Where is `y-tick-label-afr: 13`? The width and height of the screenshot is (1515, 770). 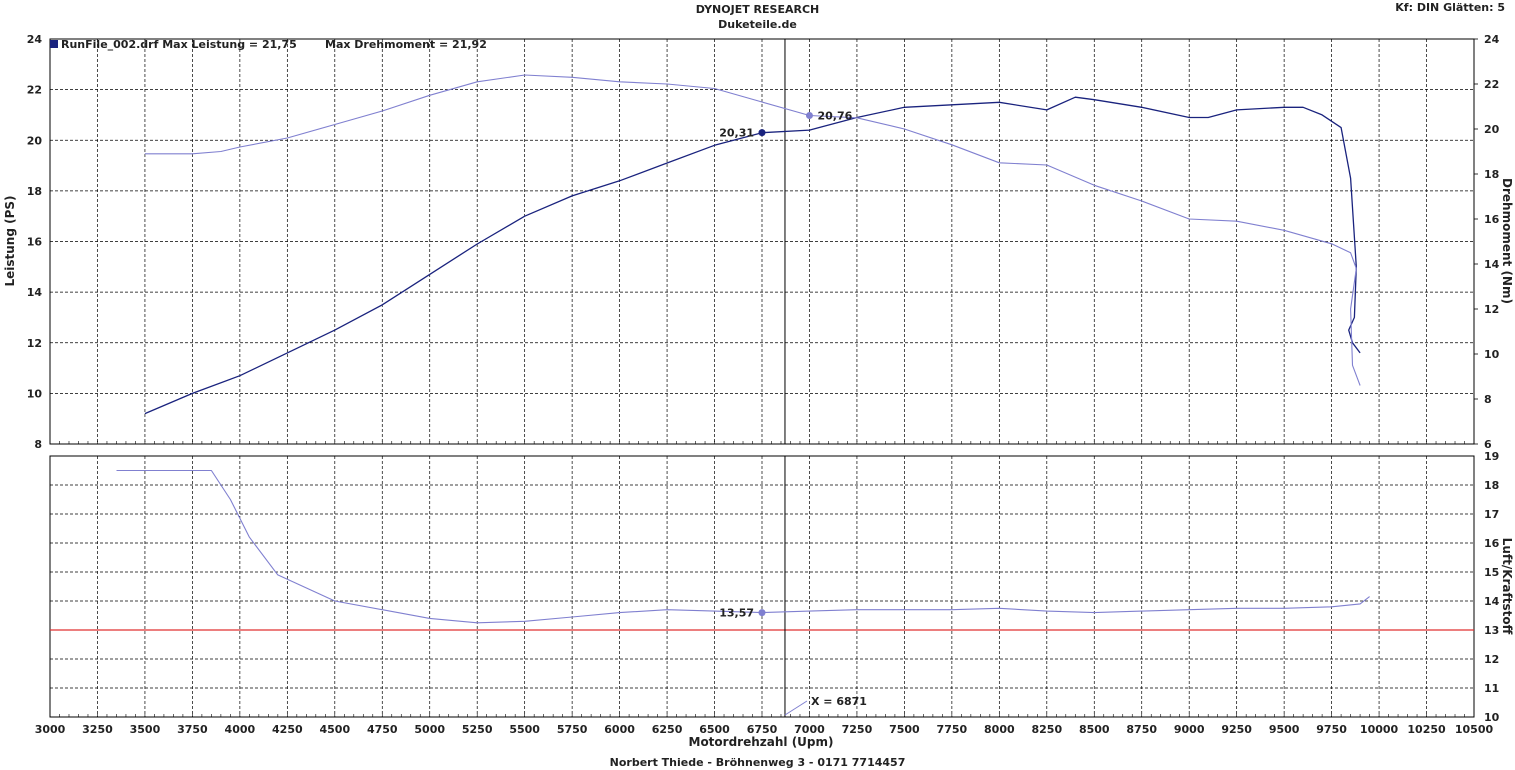
y-tick-label-afr: 13 is located at coordinates (1491, 630).